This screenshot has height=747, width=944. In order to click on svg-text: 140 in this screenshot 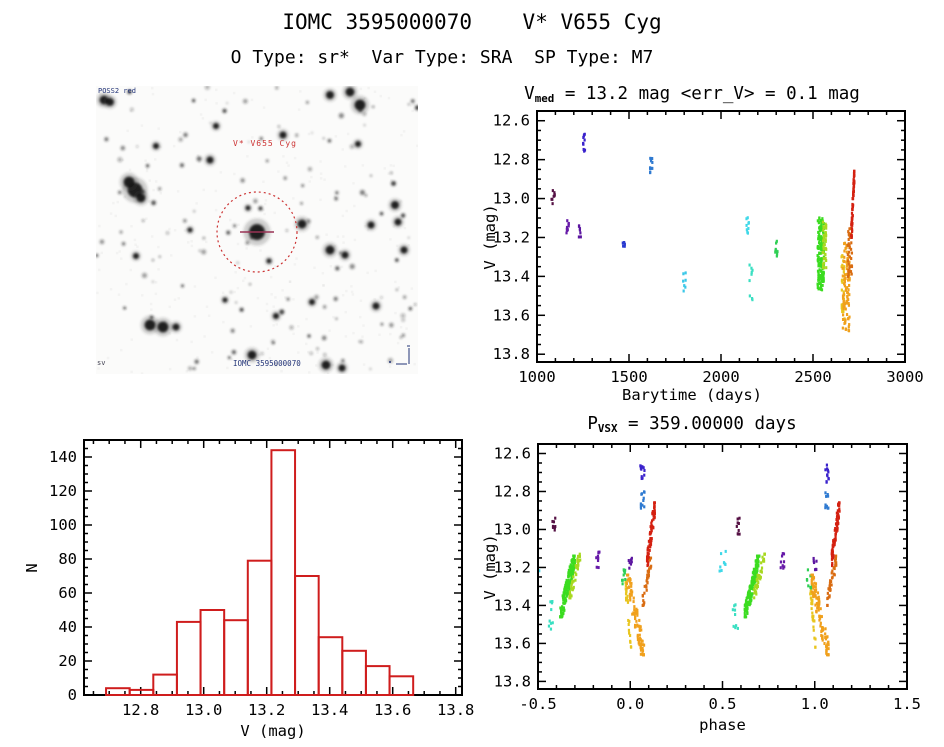, I will do `click(63, 457)`.